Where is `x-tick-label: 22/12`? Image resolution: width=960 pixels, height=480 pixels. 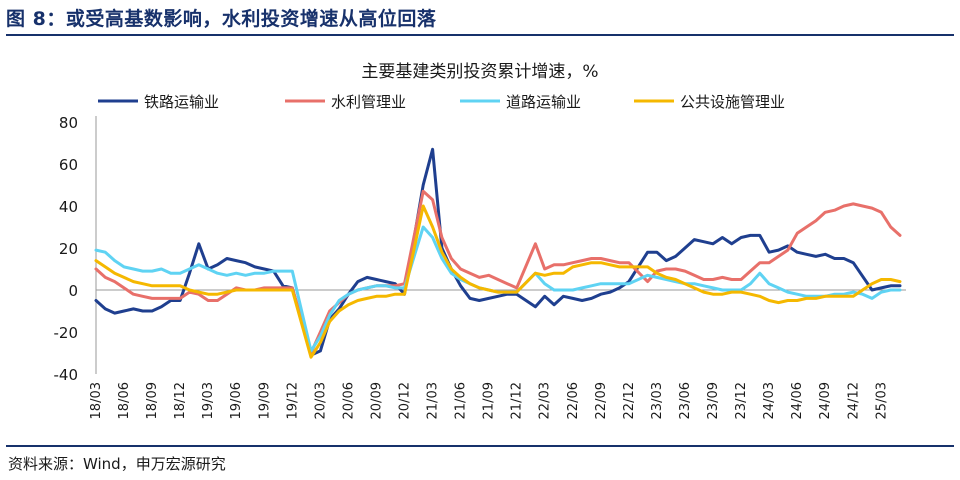 x-tick-label: 22/12 is located at coordinates (629, 400).